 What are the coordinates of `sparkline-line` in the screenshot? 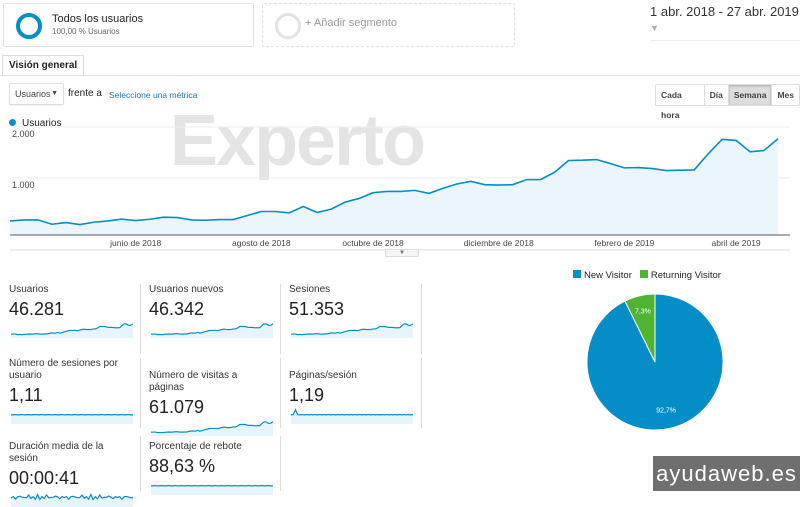 It's located at (352, 412).